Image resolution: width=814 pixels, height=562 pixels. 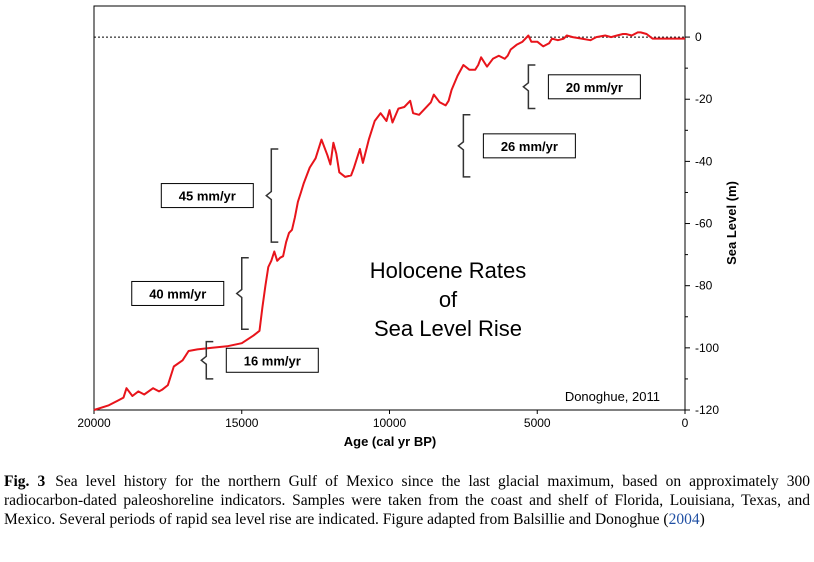 What do you see at coordinates (242, 423) in the screenshot?
I see `x-tick-label: 15000` at bounding box center [242, 423].